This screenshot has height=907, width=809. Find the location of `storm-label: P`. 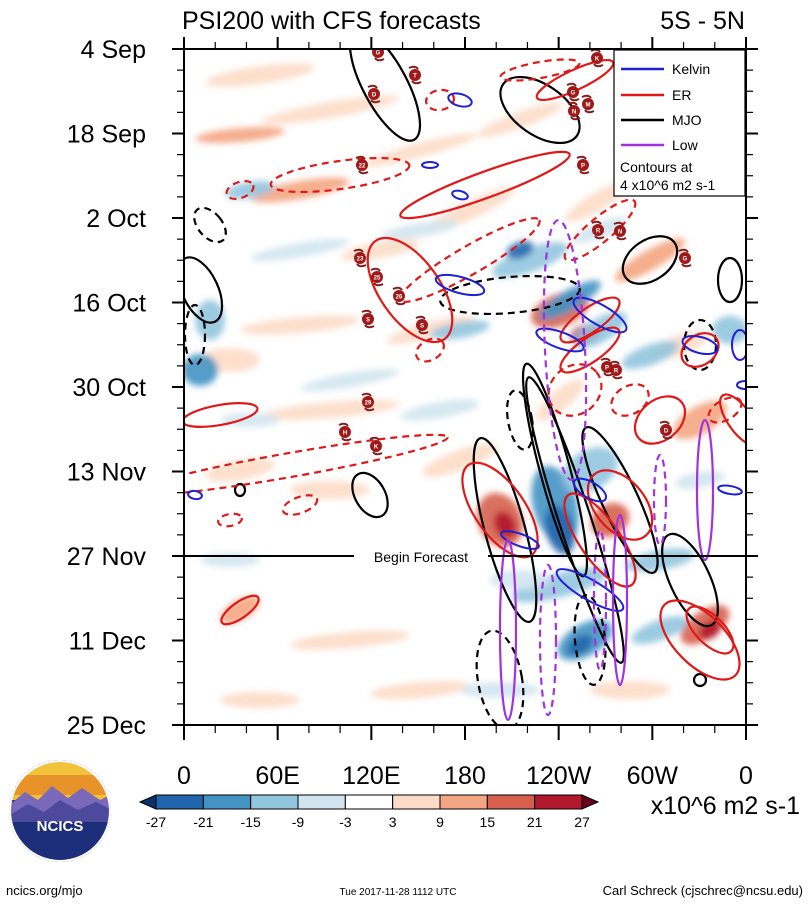

storm-label: P is located at coordinates (607, 369).